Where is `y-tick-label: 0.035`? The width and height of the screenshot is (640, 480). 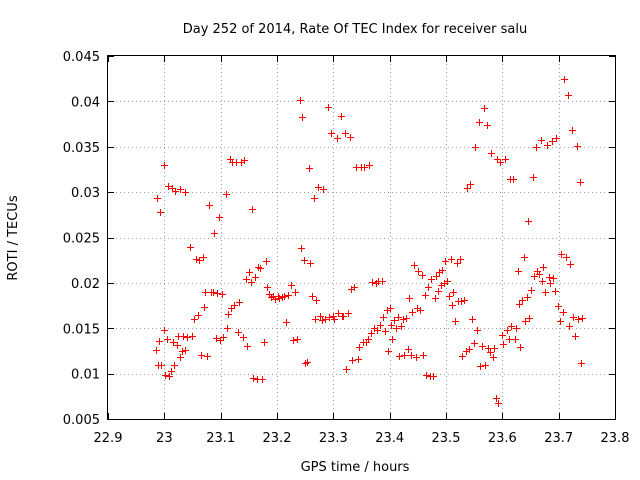
y-tick-label: 0.035 is located at coordinates (81, 148).